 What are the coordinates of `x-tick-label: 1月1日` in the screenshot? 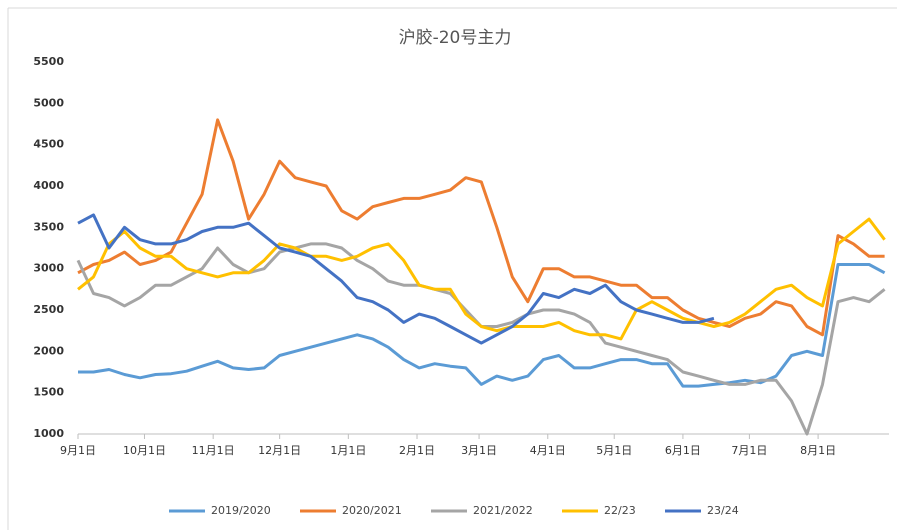 It's located at (348, 450).